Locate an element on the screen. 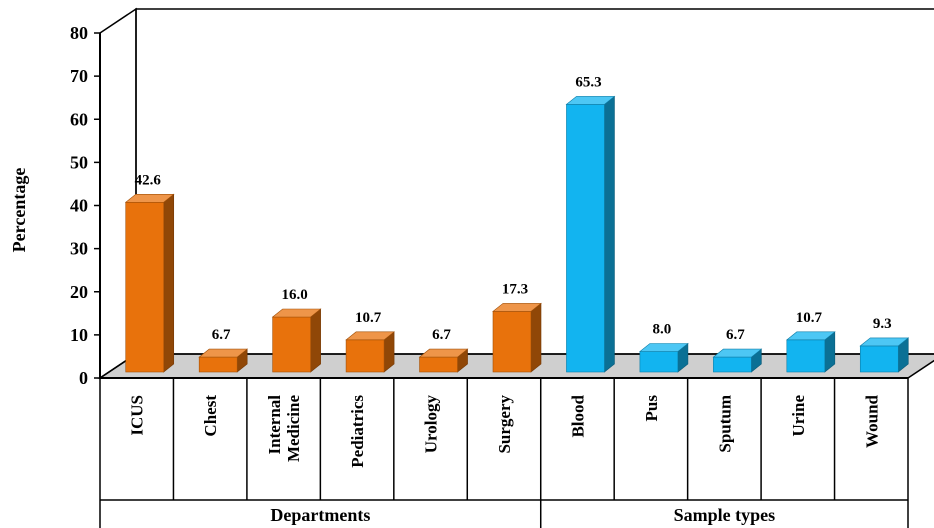  category-label: InternalMedicine is located at coordinates (284, 428).